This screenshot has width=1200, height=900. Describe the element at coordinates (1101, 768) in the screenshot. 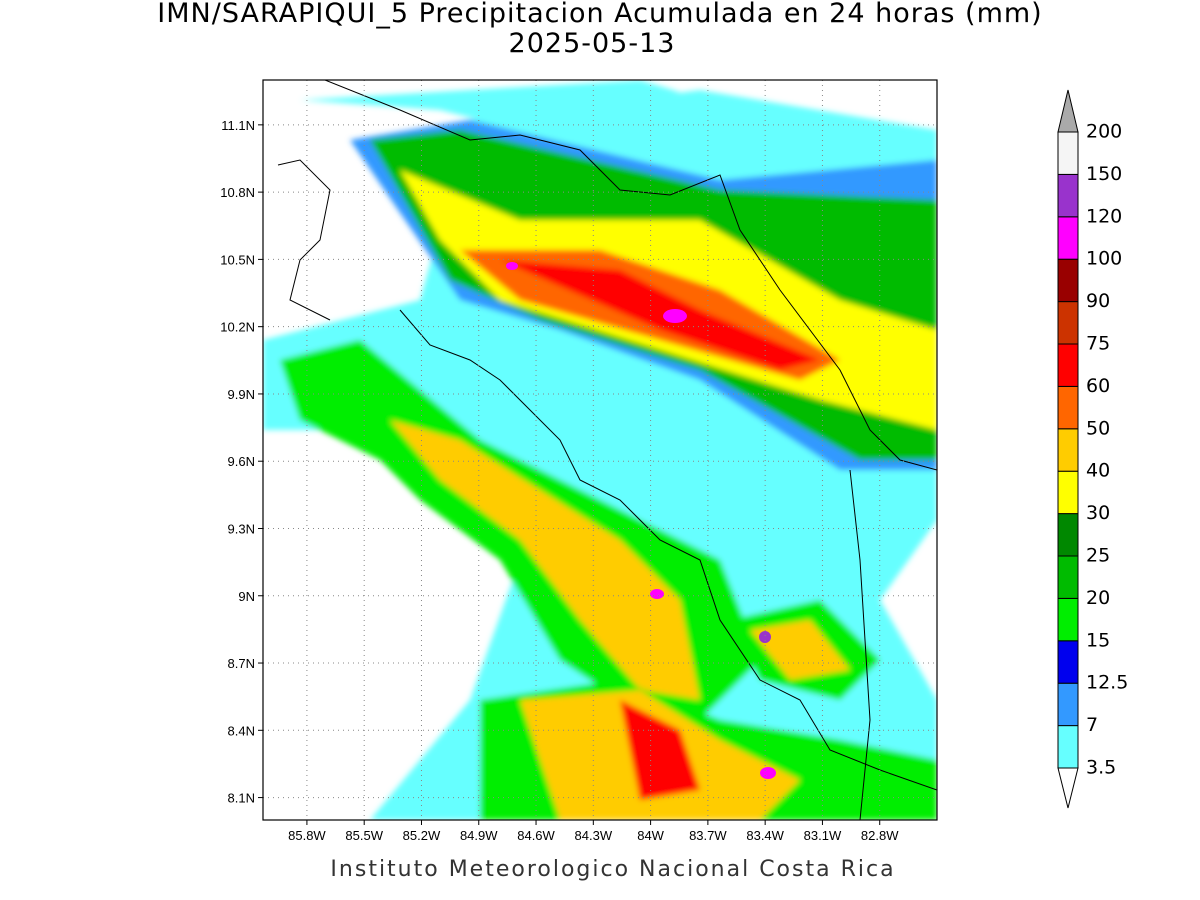

I see `colorbar-label: 3.5` at that location.